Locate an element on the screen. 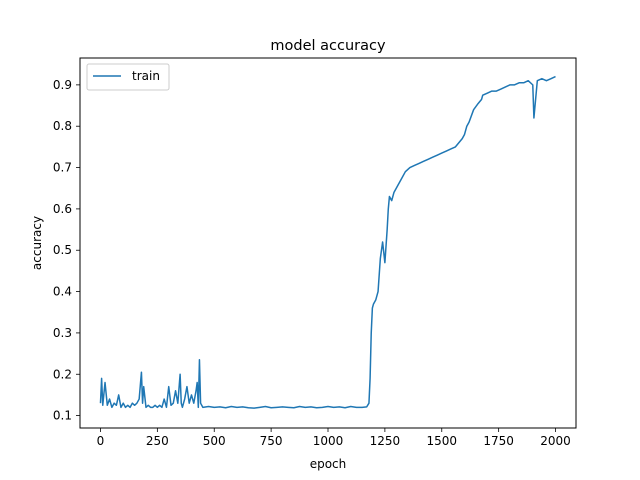 The width and height of the screenshot is (640, 480). x-tick-label: 1500 is located at coordinates (441, 441).